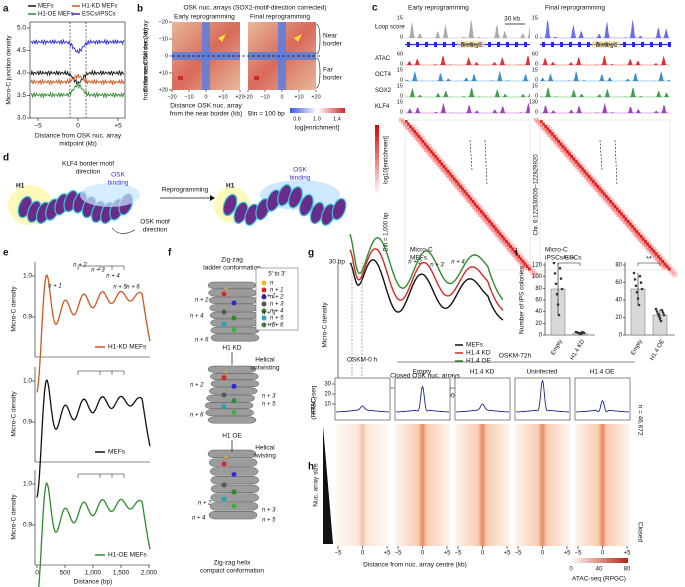  I want to click on y-tick-label: −20, so click(163, 22).